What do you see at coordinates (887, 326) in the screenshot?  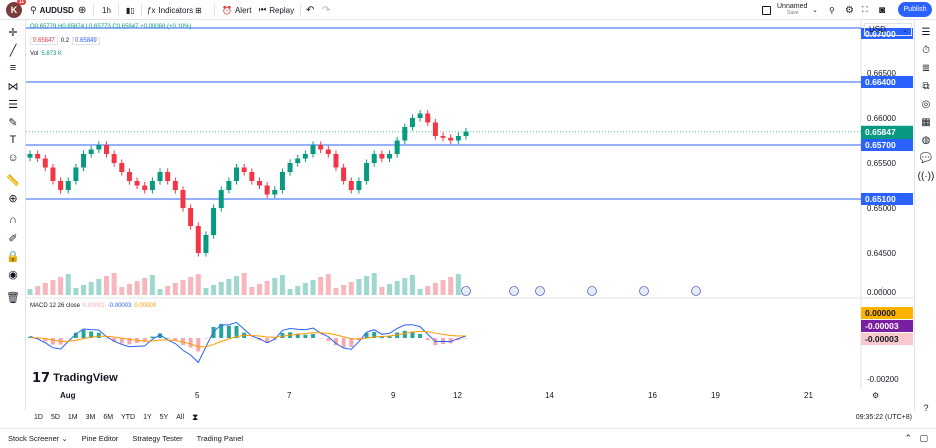 I see `macd-label-bg` at bounding box center [887, 326].